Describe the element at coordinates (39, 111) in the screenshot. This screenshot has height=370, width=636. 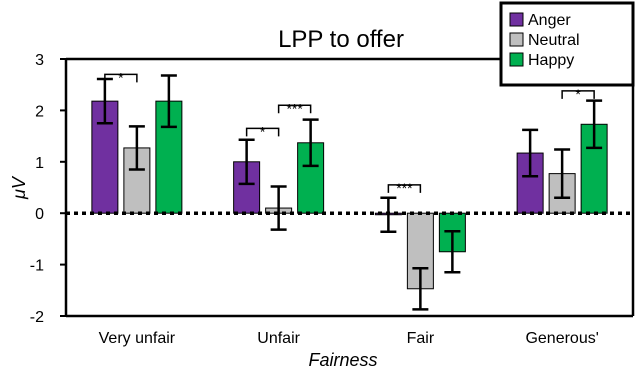
I see `y-tick-label: 2` at that location.